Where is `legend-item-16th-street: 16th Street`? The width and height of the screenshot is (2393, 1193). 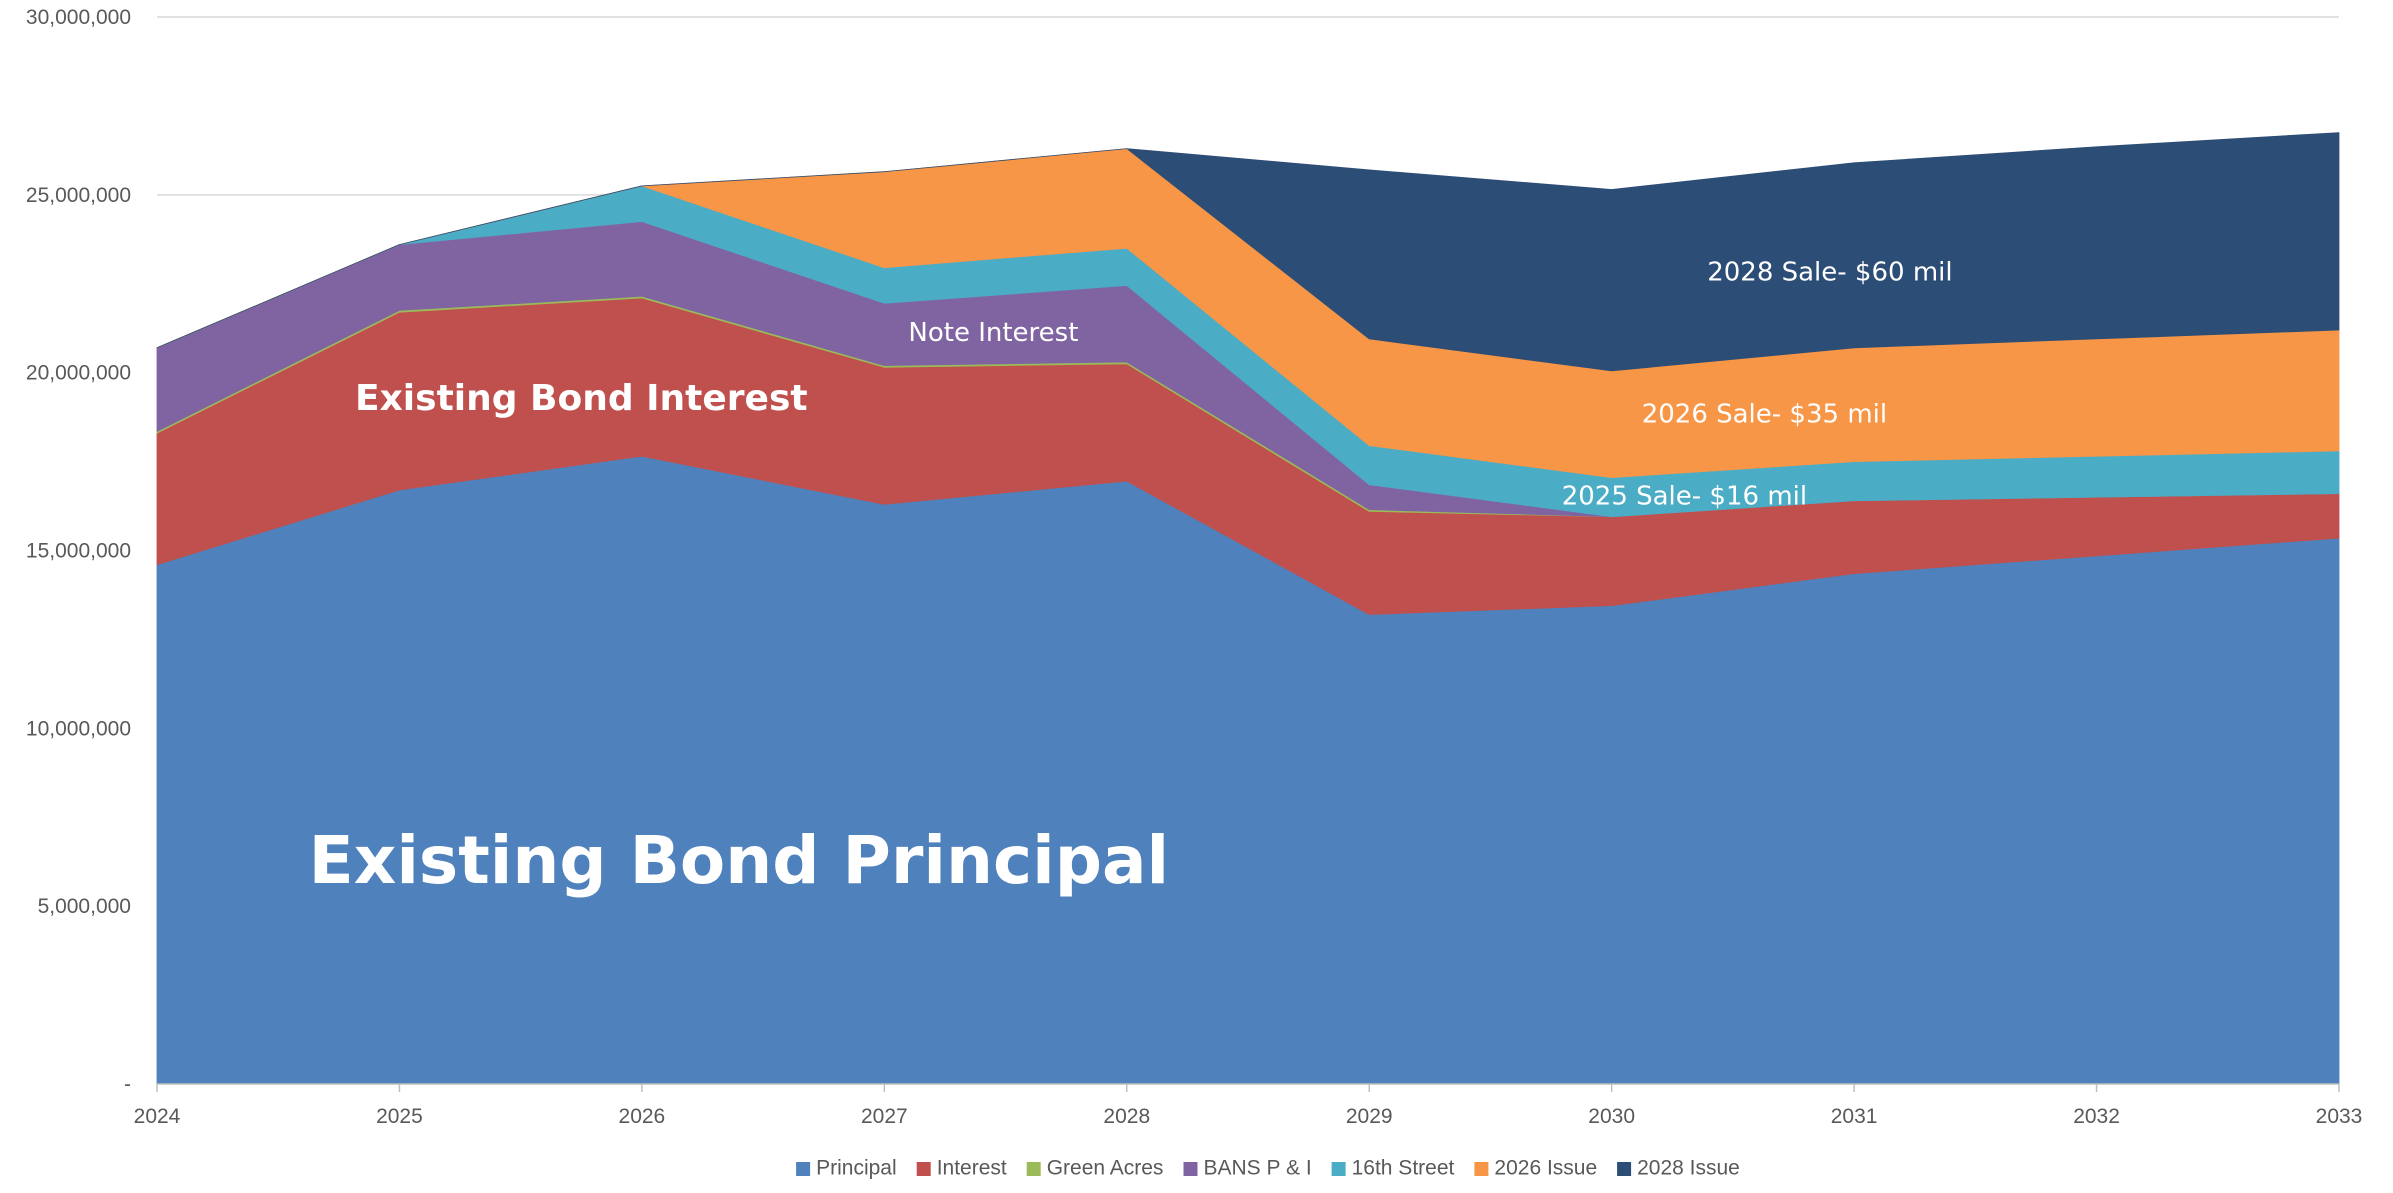 legend-item-16th-street: 16th Street is located at coordinates (1393, 1168).